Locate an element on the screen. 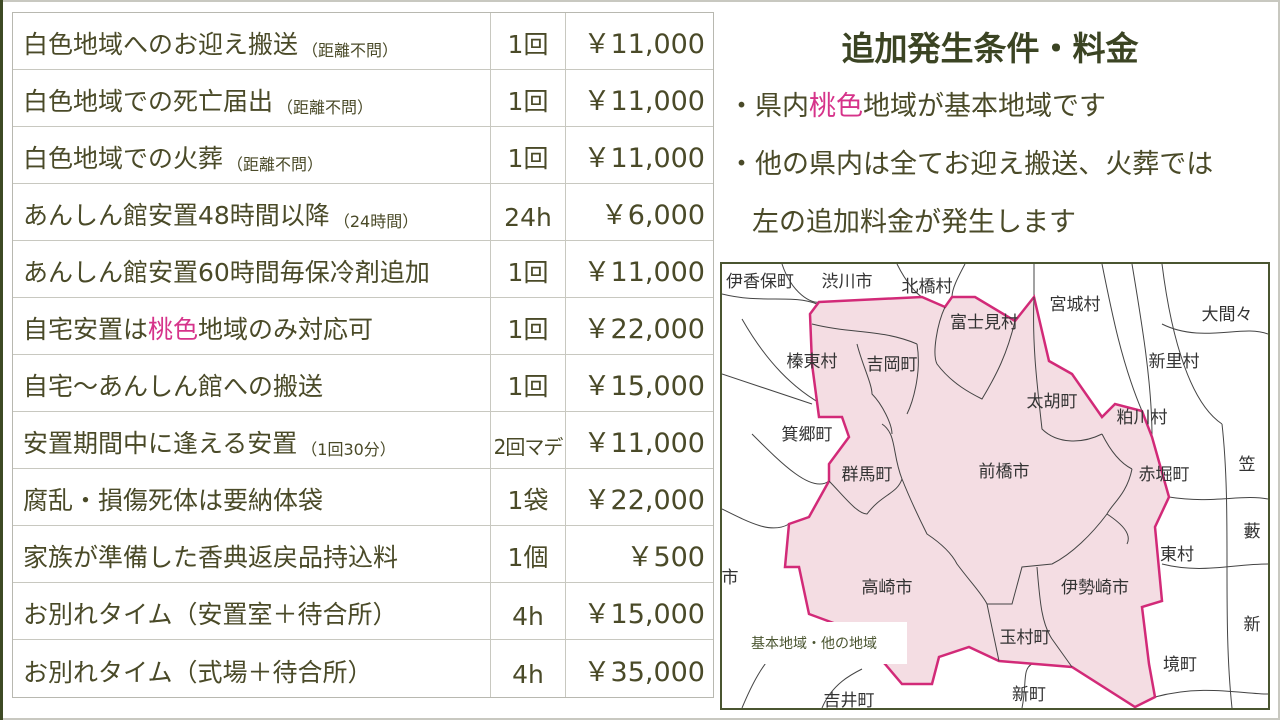 The width and height of the screenshot is (1280, 720). map-label: 前橋市 is located at coordinates (1004, 472).